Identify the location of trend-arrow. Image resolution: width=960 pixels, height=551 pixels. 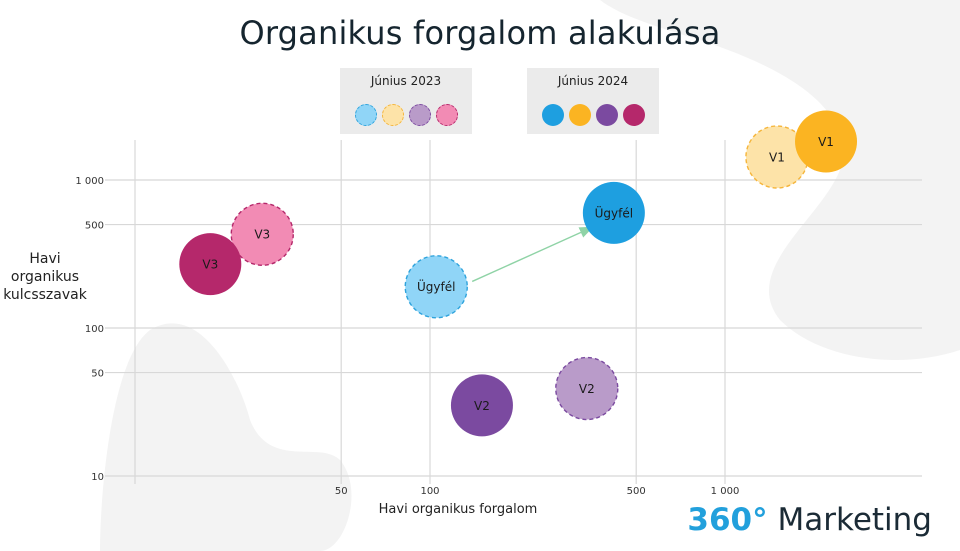
(532, 254).